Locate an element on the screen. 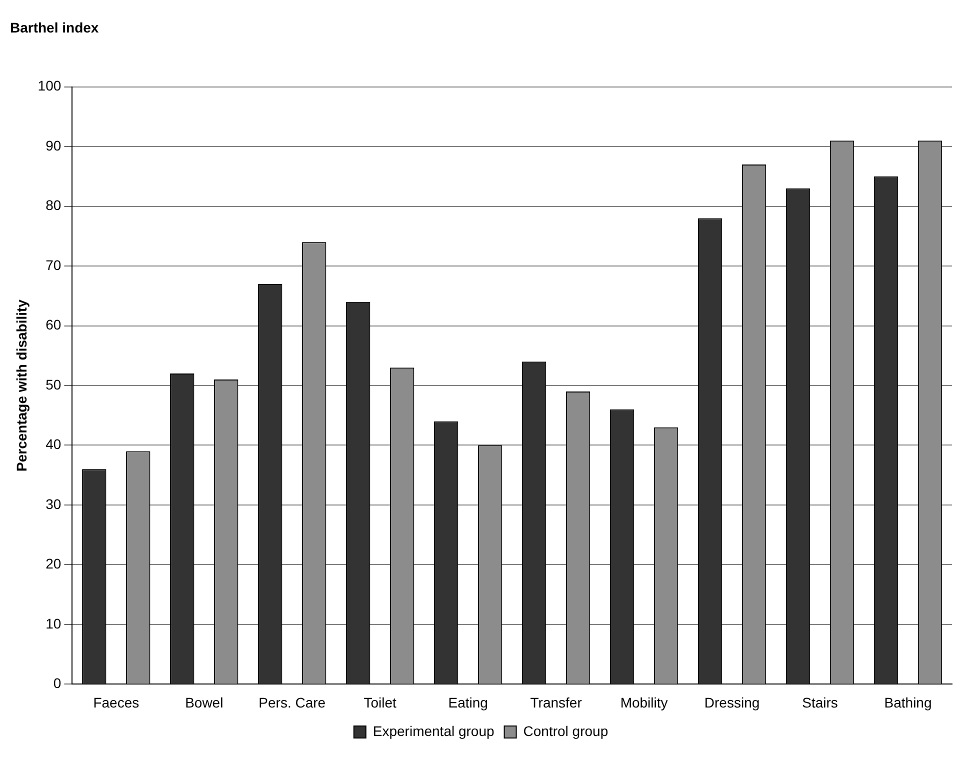  y-tick-label: 80 is located at coordinates (54, 205).